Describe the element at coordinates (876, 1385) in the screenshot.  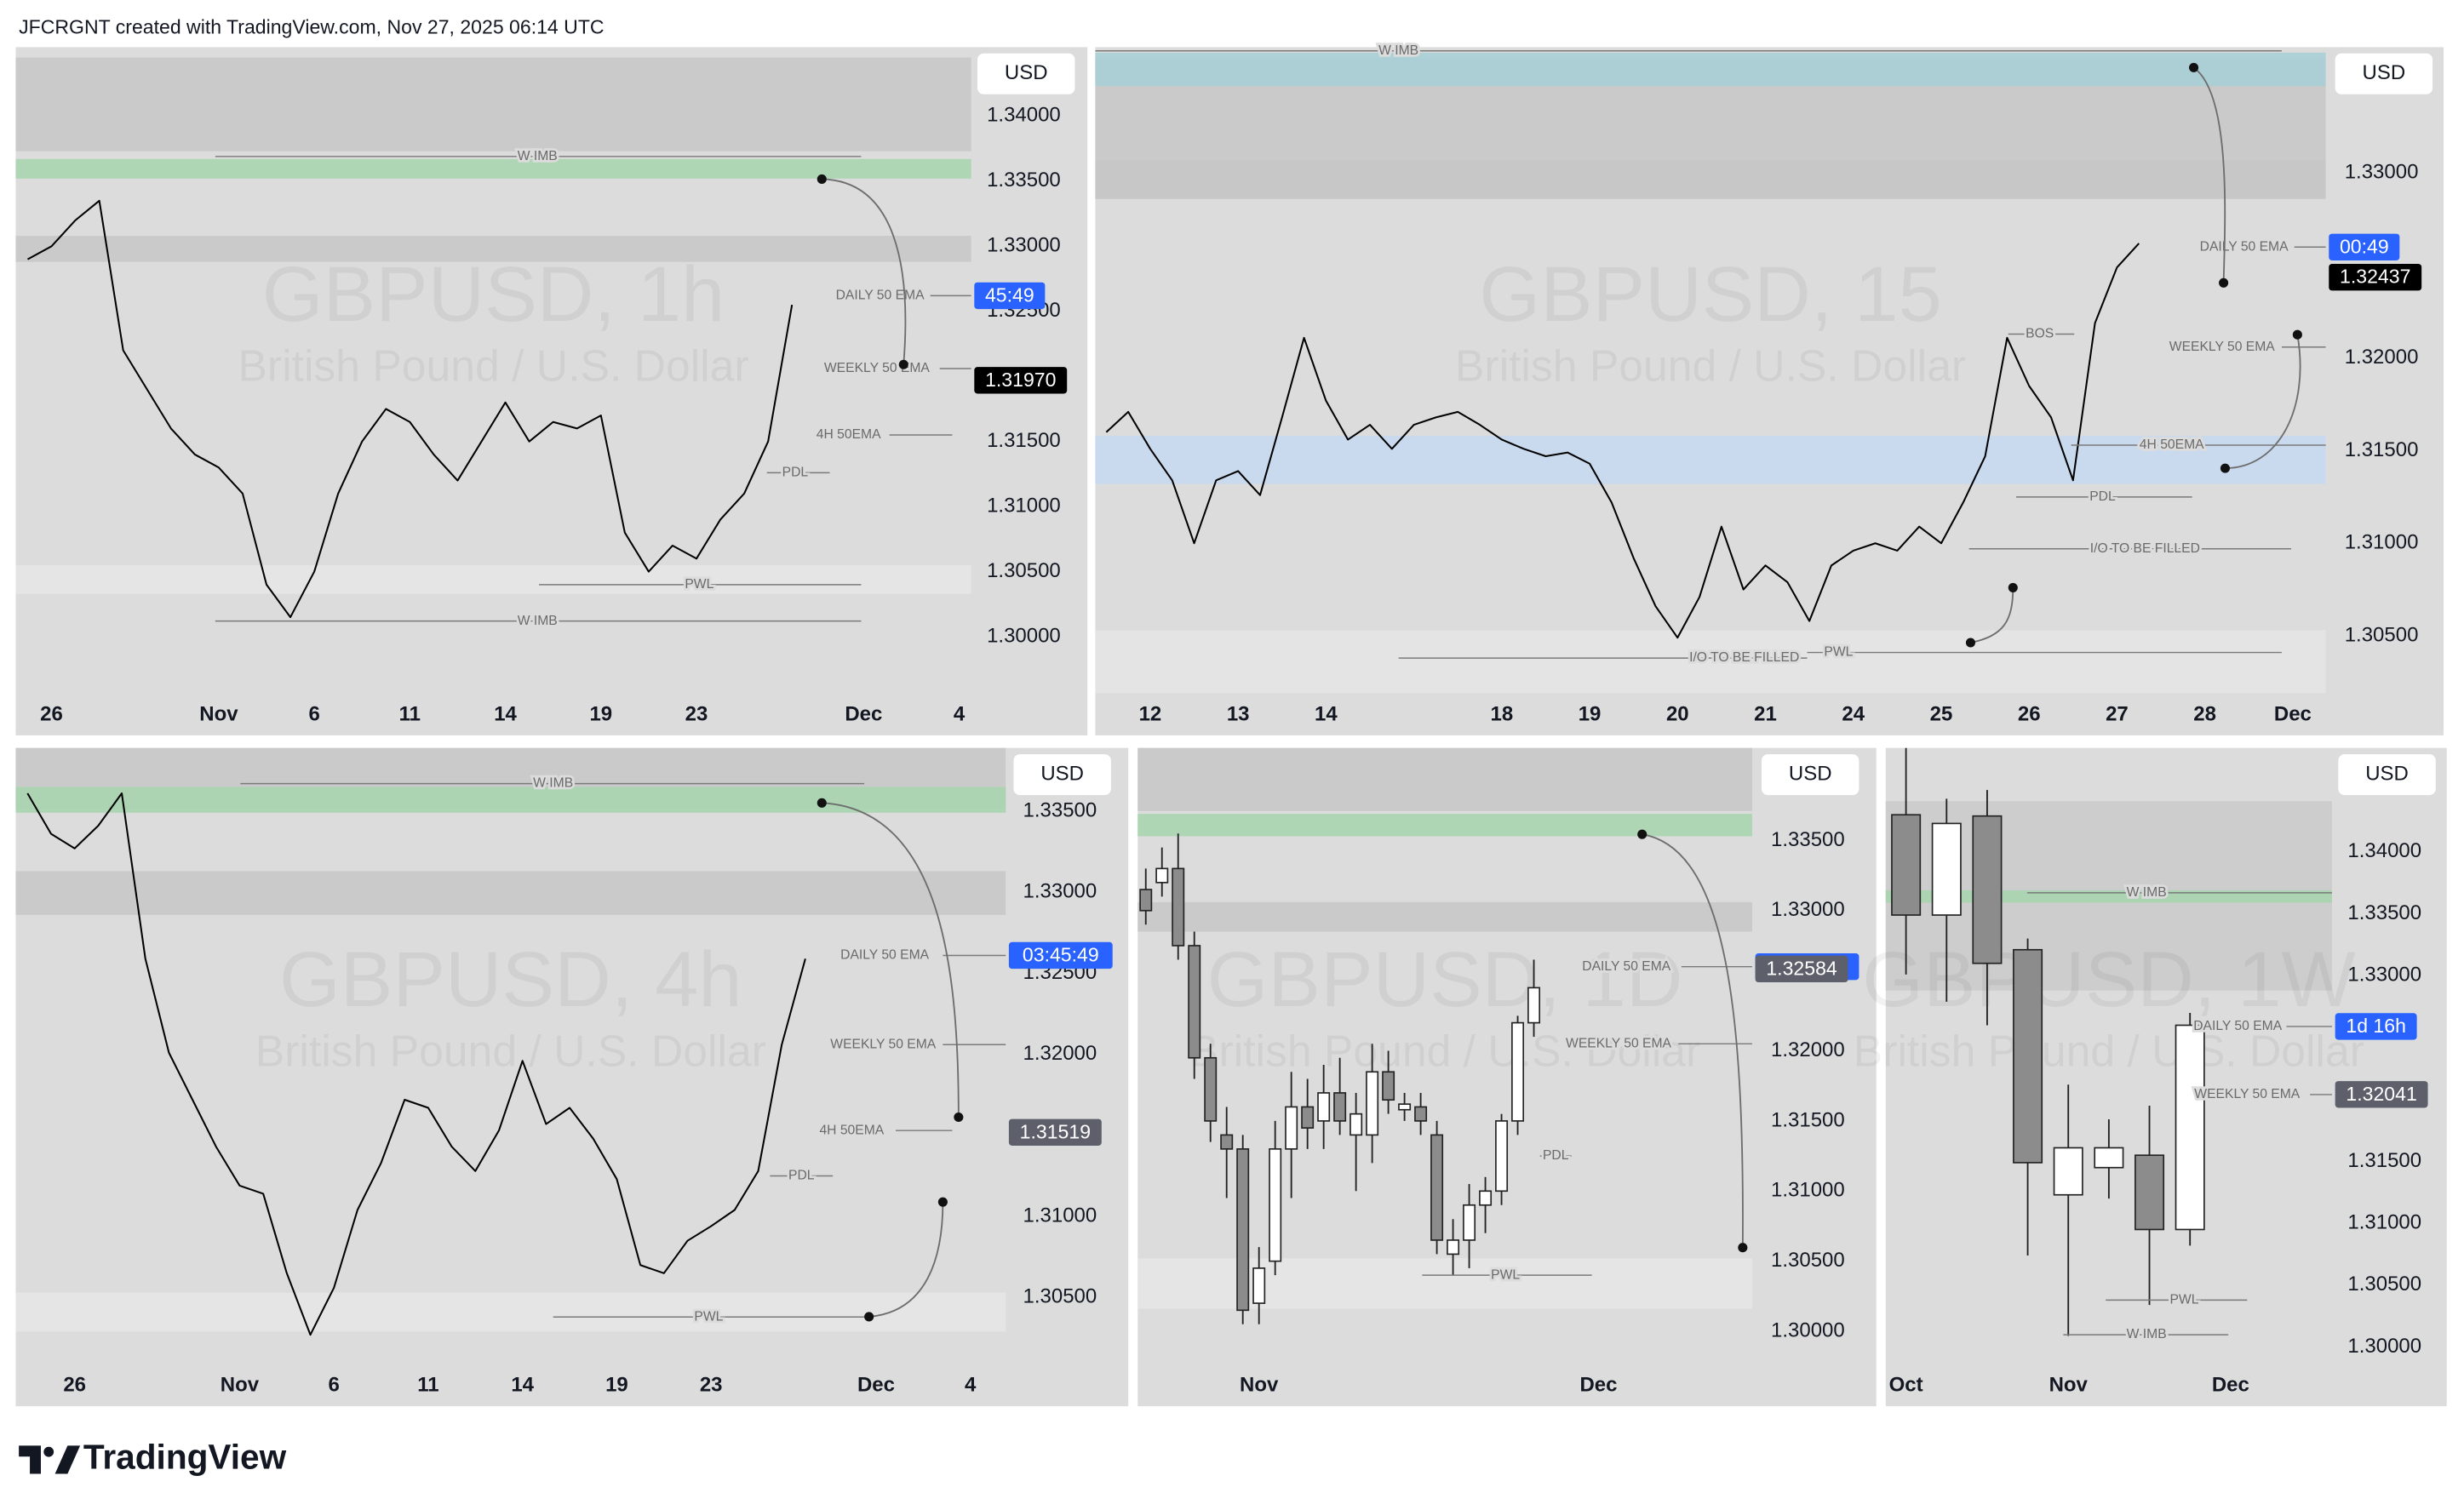
I see `x-tick-label: Dec` at that location.